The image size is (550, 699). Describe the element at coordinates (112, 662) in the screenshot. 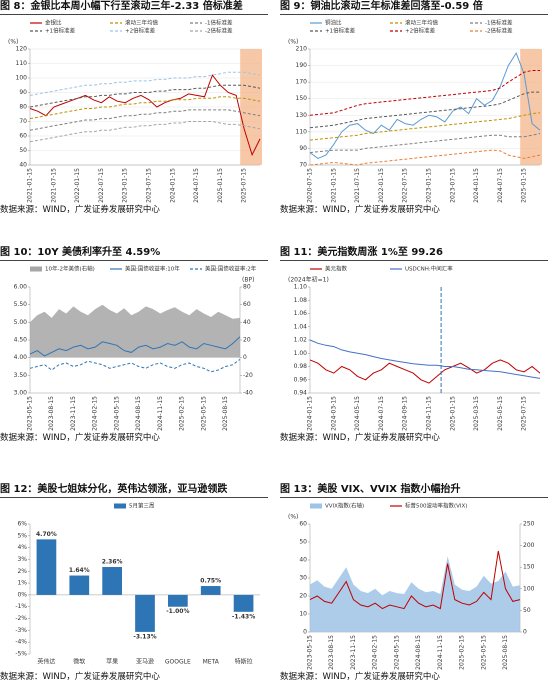

I see `x-tick-label: 苹果` at that location.